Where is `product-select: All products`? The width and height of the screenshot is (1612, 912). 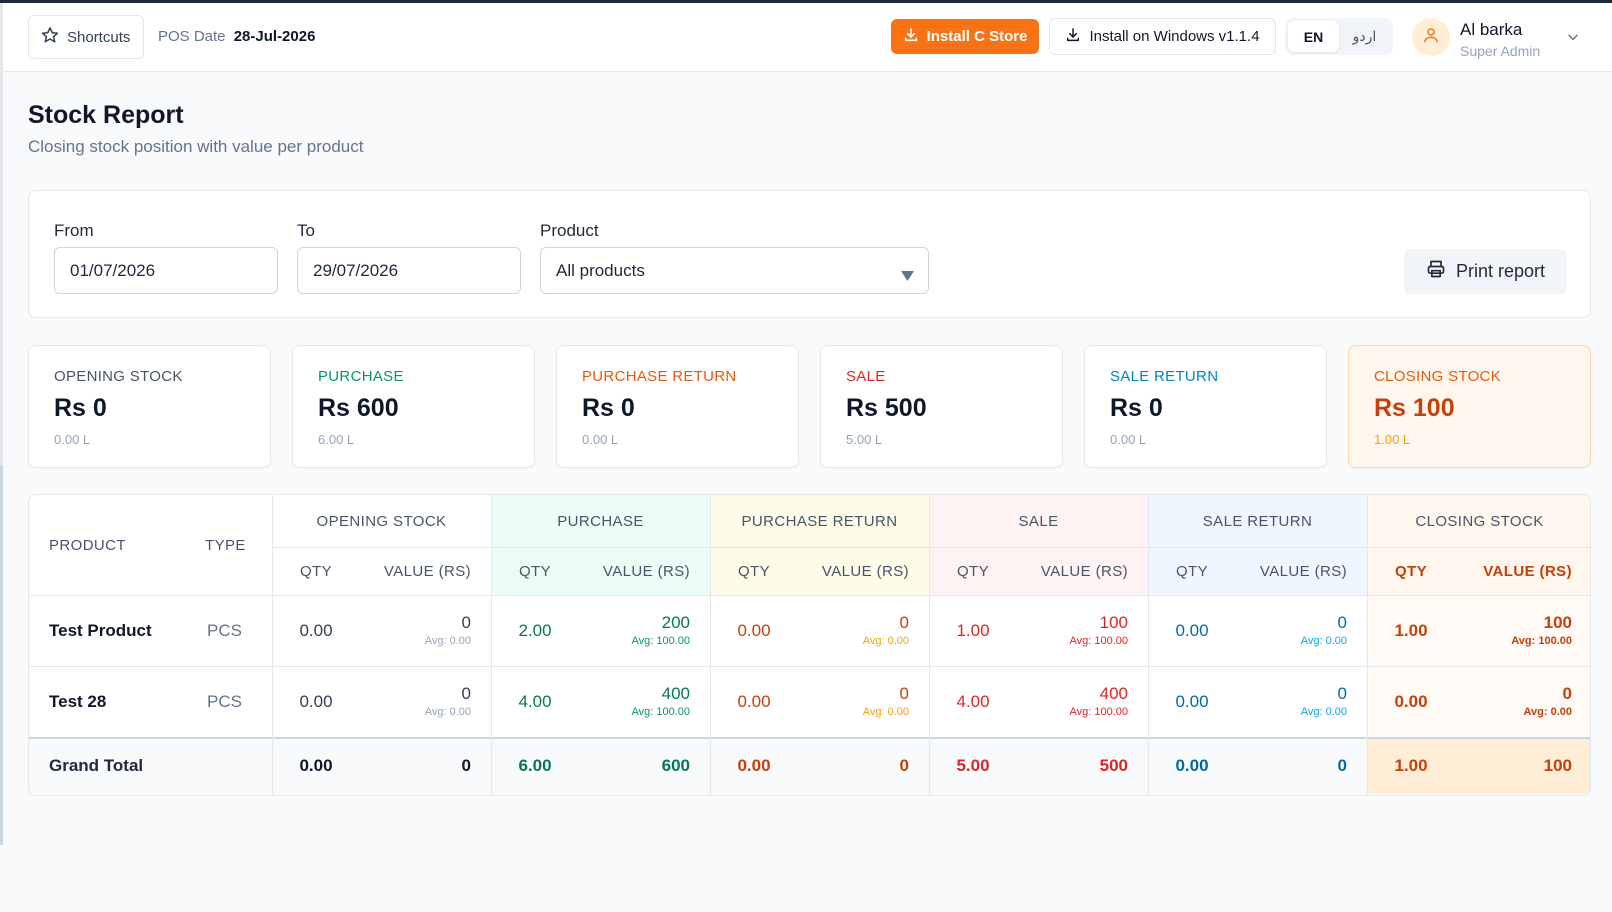 product-select: All products is located at coordinates (734, 270).